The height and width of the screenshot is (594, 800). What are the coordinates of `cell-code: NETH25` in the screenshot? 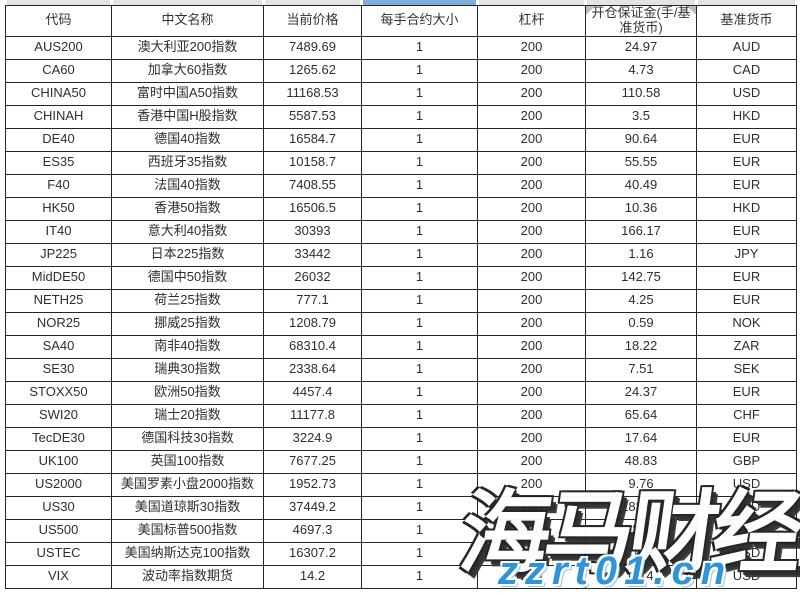 It's located at (58, 300).